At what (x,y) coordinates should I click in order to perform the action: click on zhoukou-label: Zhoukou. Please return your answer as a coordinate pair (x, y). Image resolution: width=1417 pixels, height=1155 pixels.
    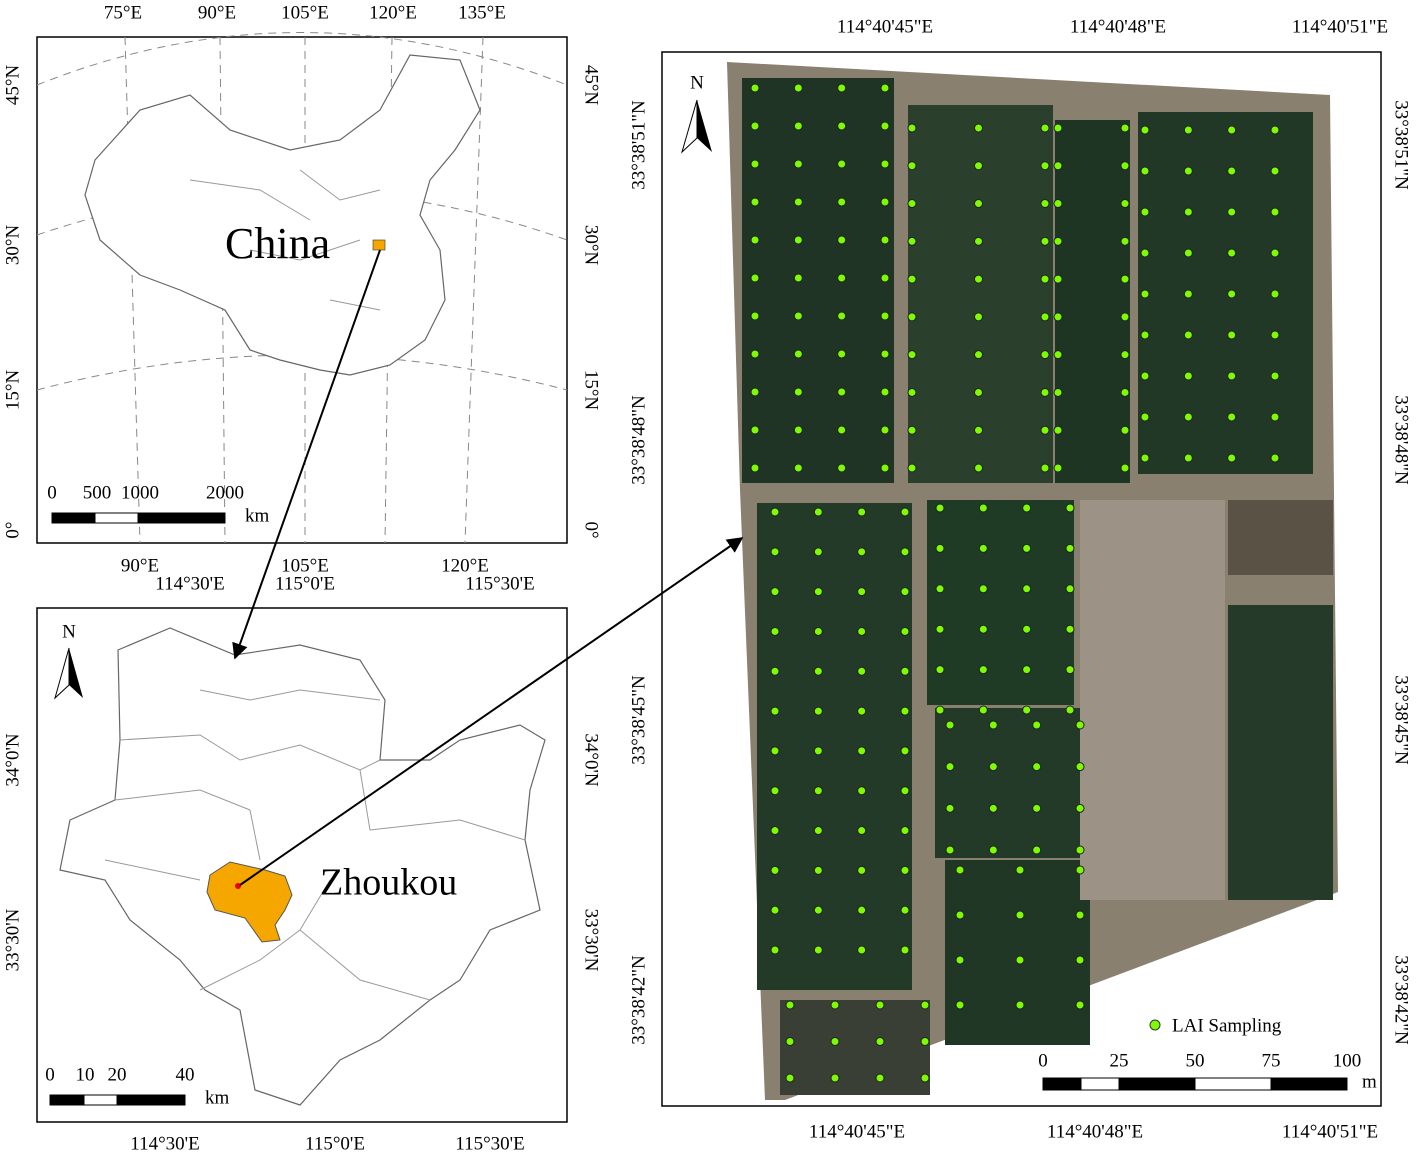
    Looking at the image, I should click on (388, 883).